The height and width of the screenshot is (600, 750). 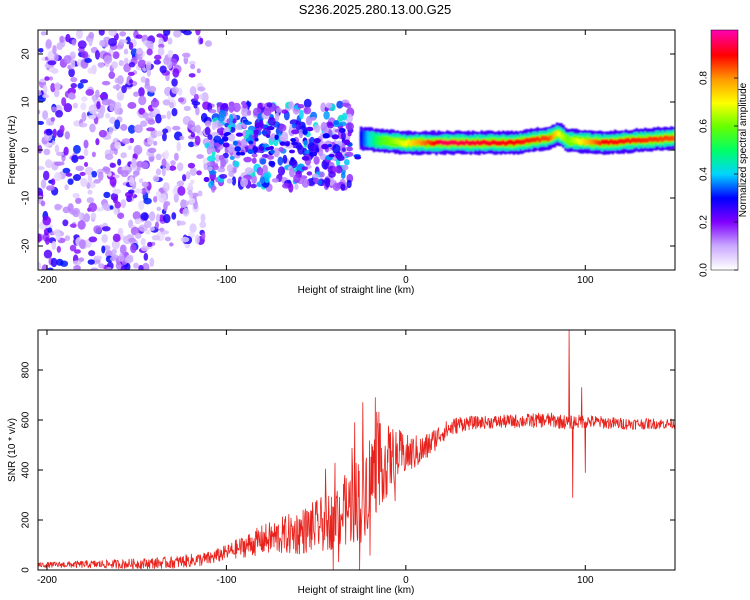 I want to click on colorbar-tick-label: 0.6, so click(x=704, y=126).